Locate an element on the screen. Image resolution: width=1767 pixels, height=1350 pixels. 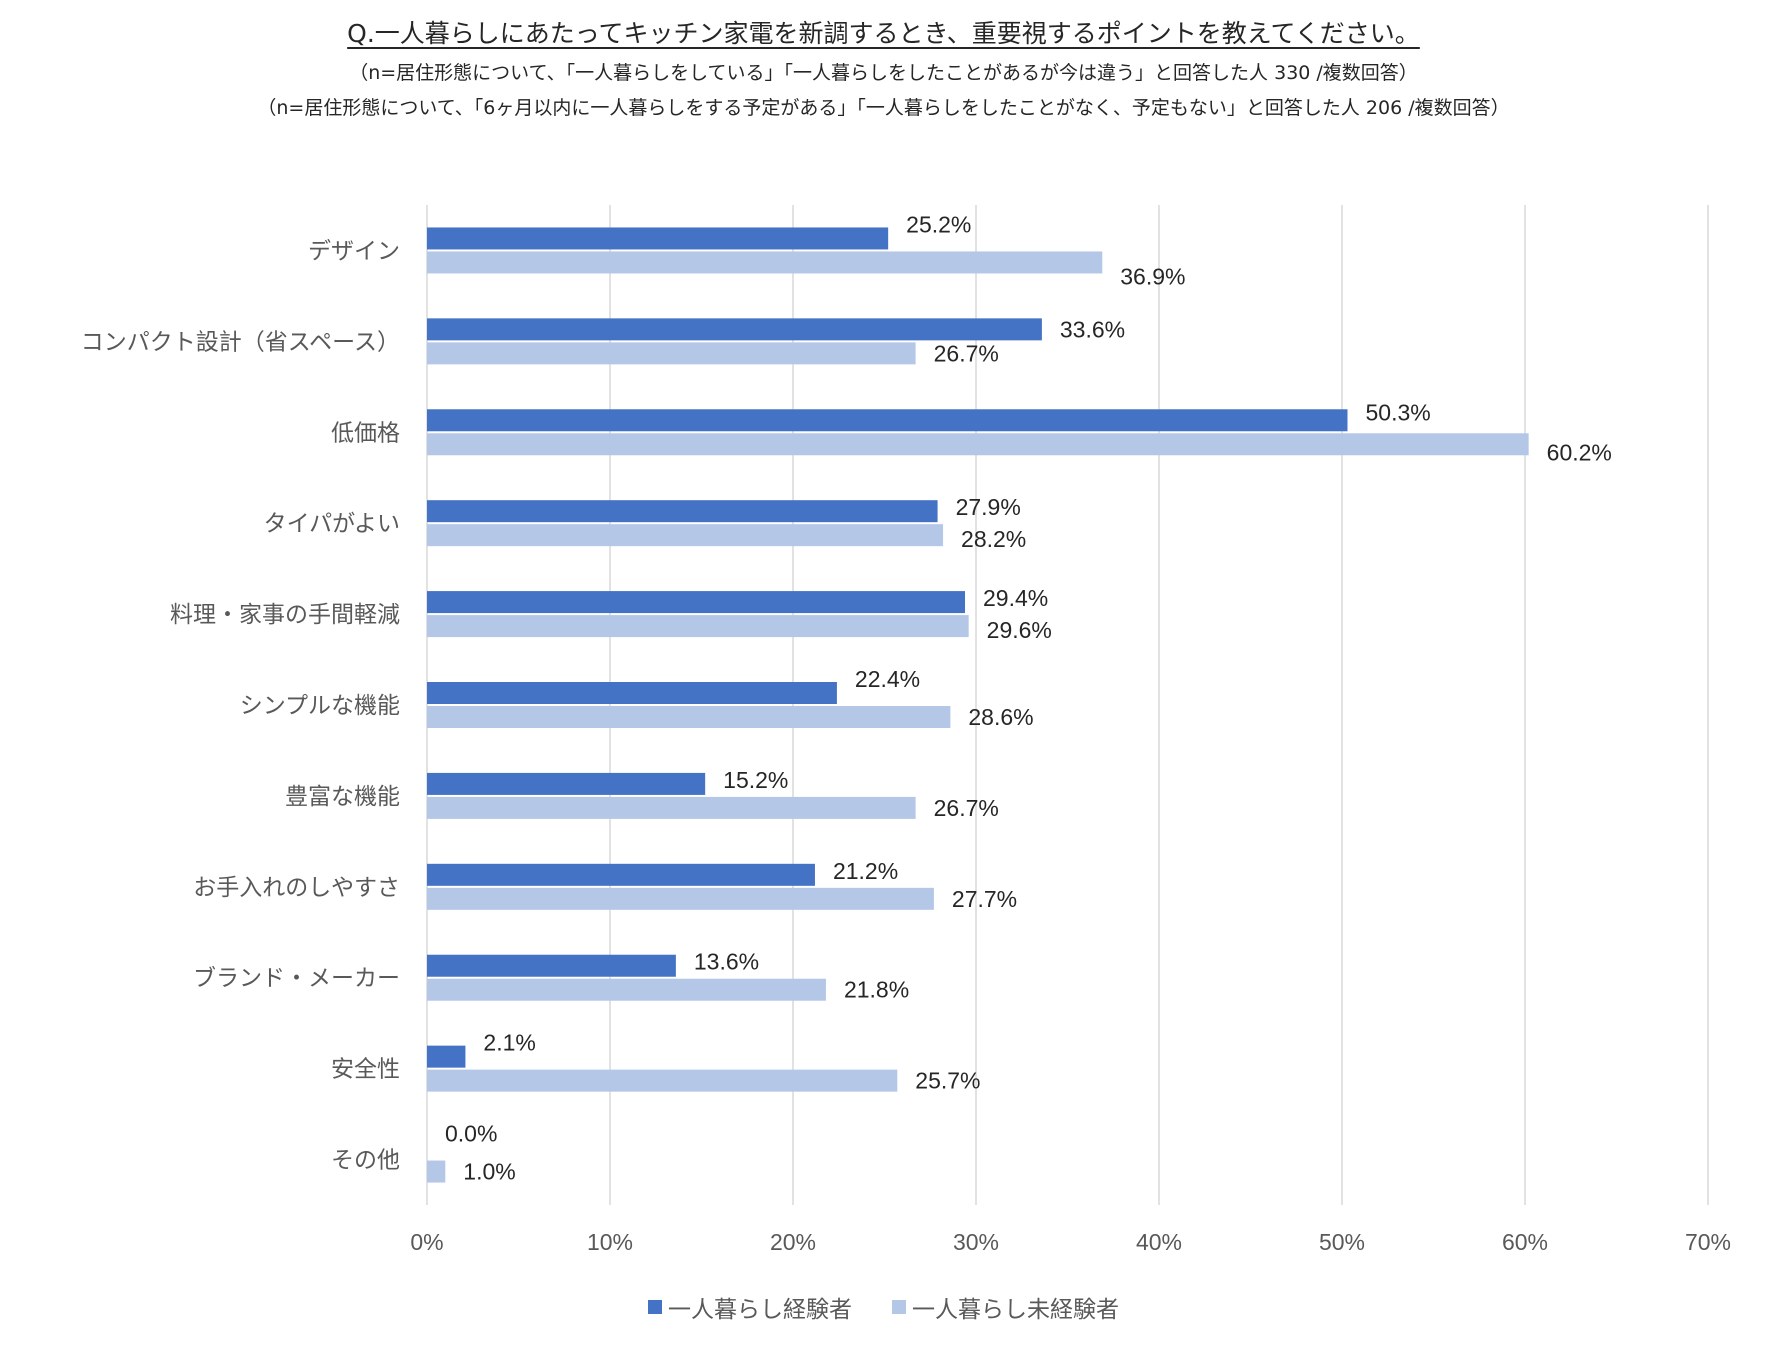
data-label-series2: 25.7% is located at coordinates (947, 1081).